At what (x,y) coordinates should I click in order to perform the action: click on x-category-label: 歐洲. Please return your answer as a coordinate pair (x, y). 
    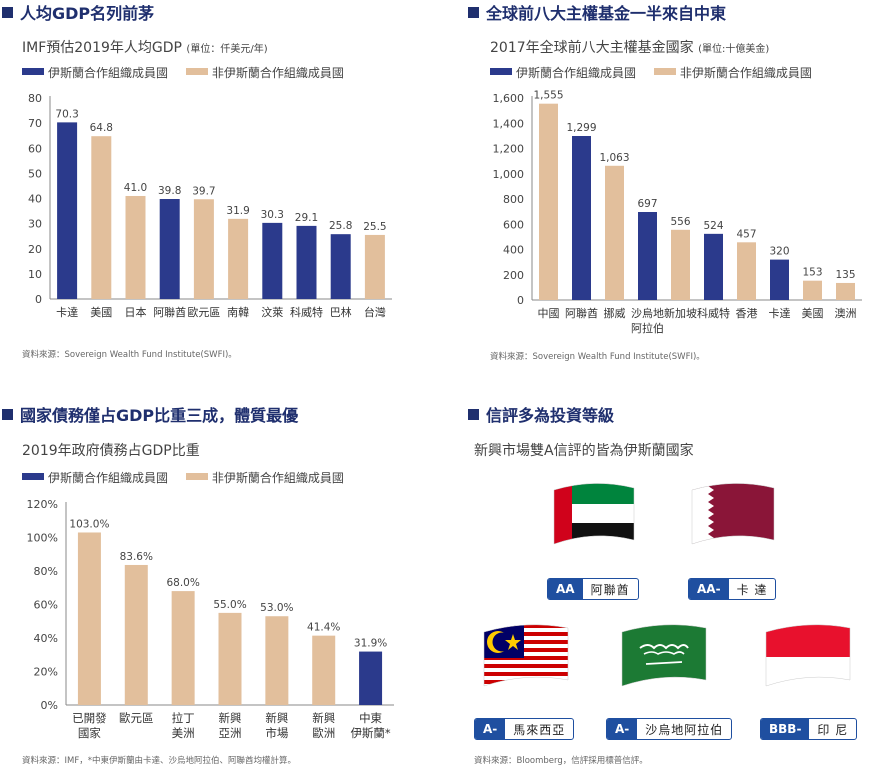
    Looking at the image, I should click on (323, 733).